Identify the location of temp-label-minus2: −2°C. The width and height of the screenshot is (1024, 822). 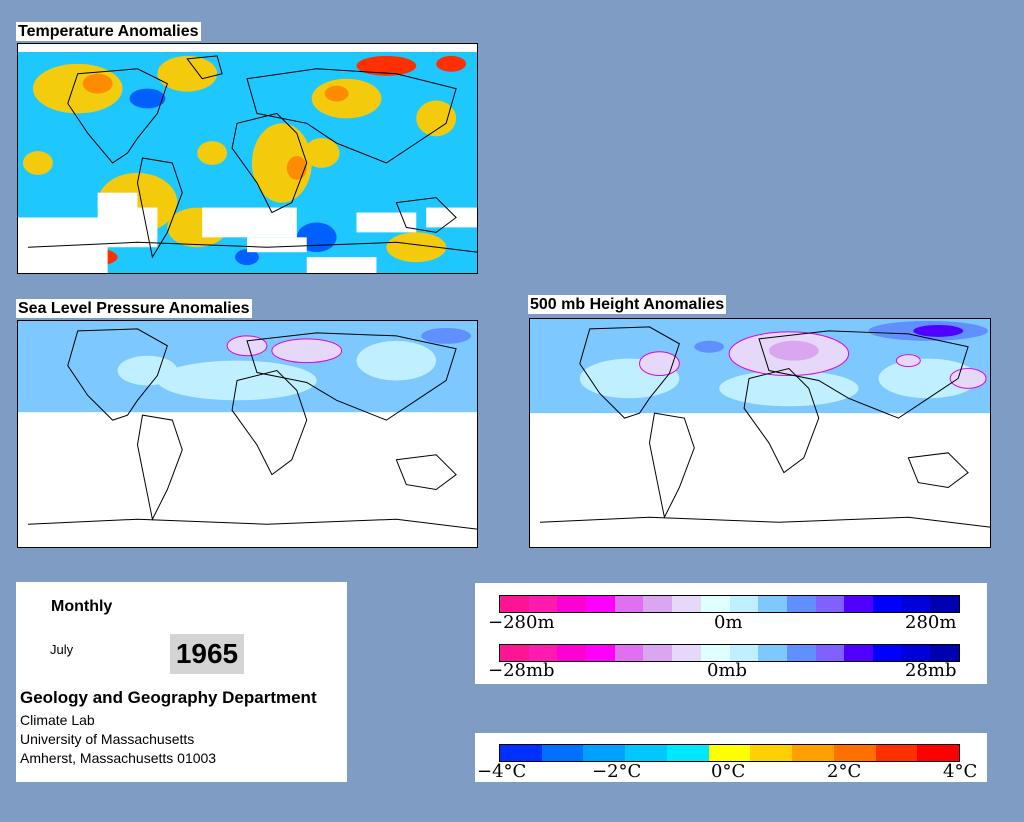
(617, 771).